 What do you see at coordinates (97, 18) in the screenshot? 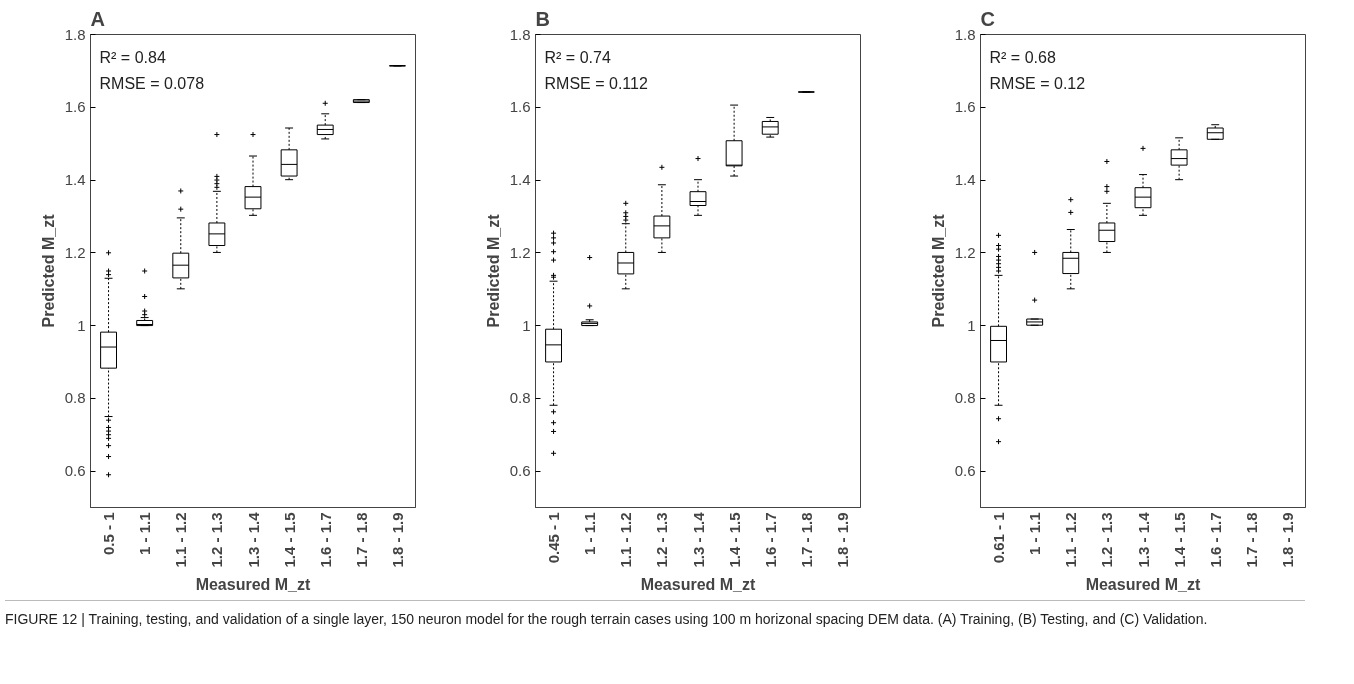
I see `chart-title: A` at bounding box center [97, 18].